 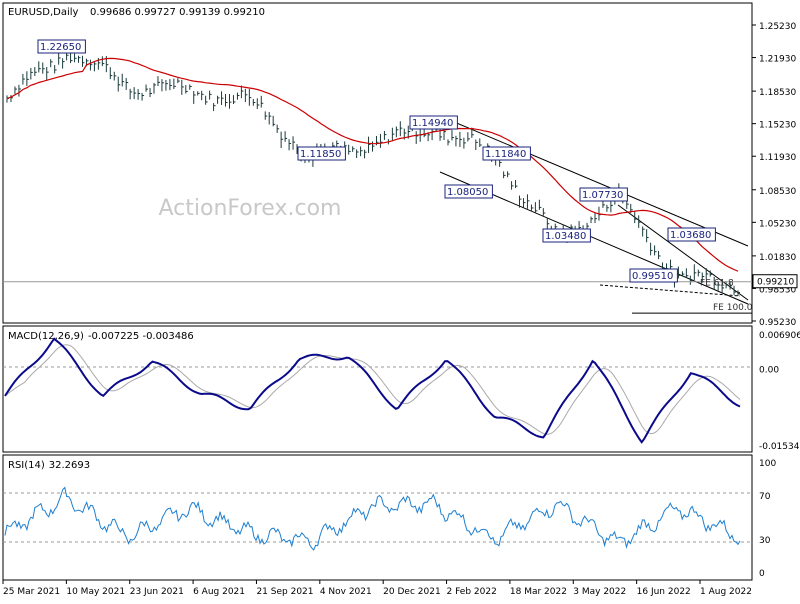 What do you see at coordinates (769, 370) in the screenshot?
I see `macd-tick-label: 0.00` at bounding box center [769, 370].